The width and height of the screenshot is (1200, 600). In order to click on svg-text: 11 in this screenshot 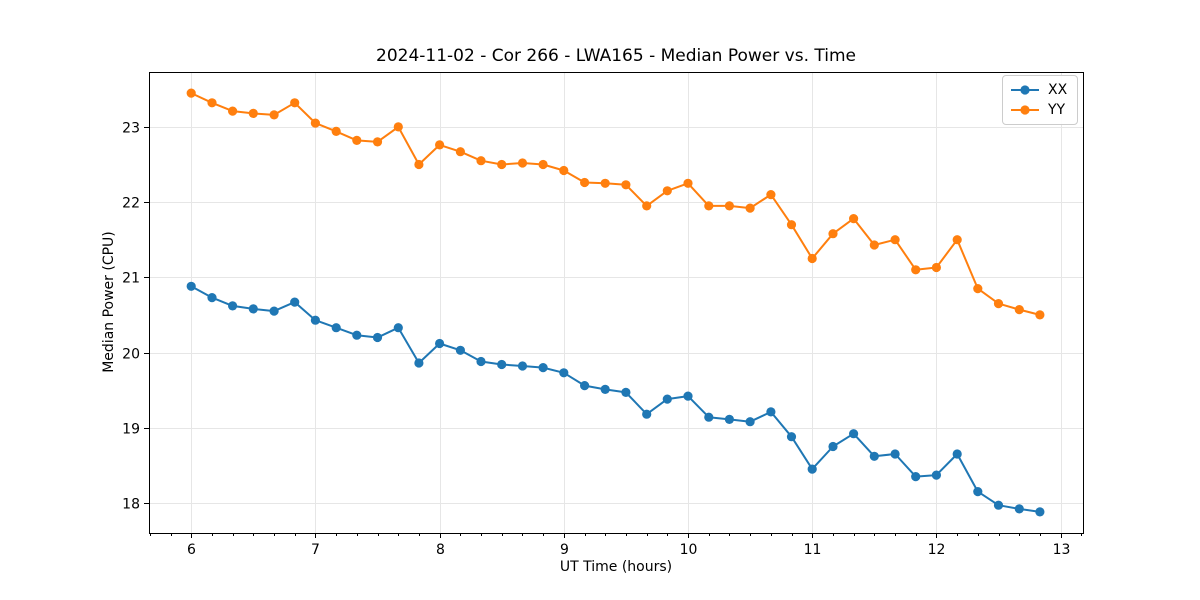, I will do `click(813, 550)`.